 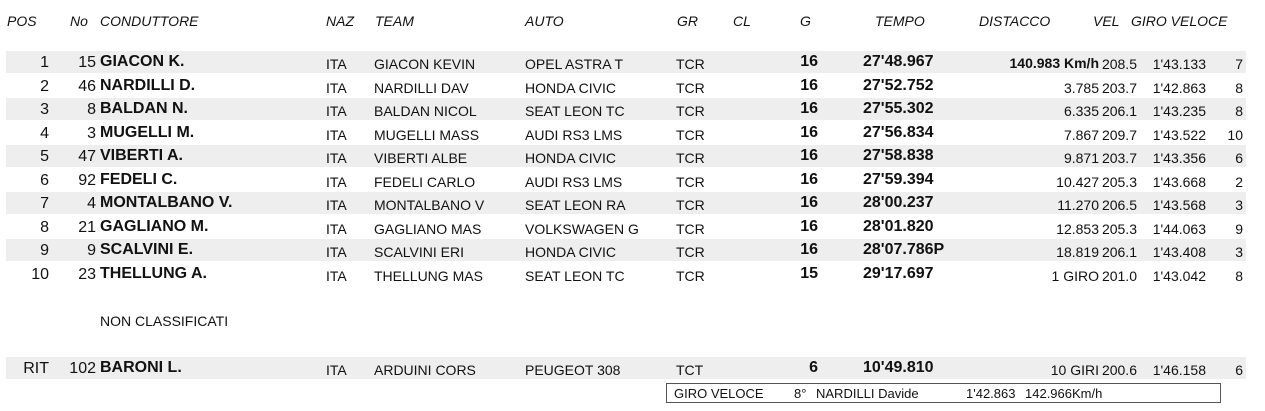 What do you see at coordinates (421, 158) in the screenshot?
I see `row-team: VIBERTI ALBE` at bounding box center [421, 158].